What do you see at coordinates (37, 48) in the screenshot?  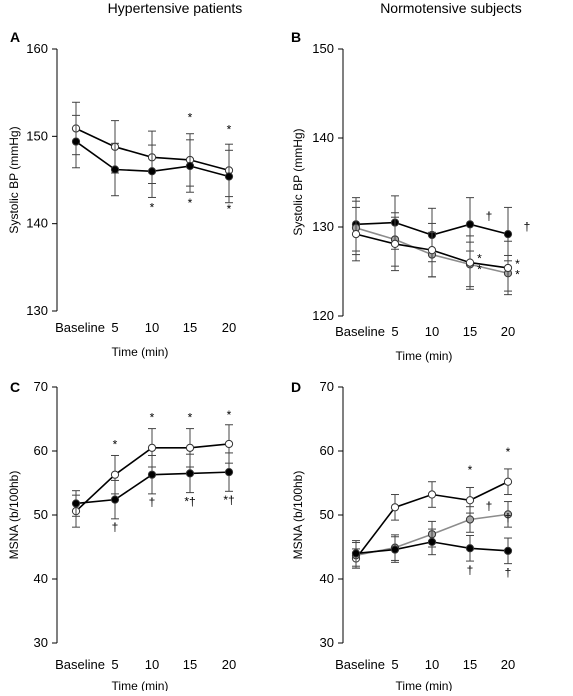 I see `y-tick-label: 160` at bounding box center [37, 48].